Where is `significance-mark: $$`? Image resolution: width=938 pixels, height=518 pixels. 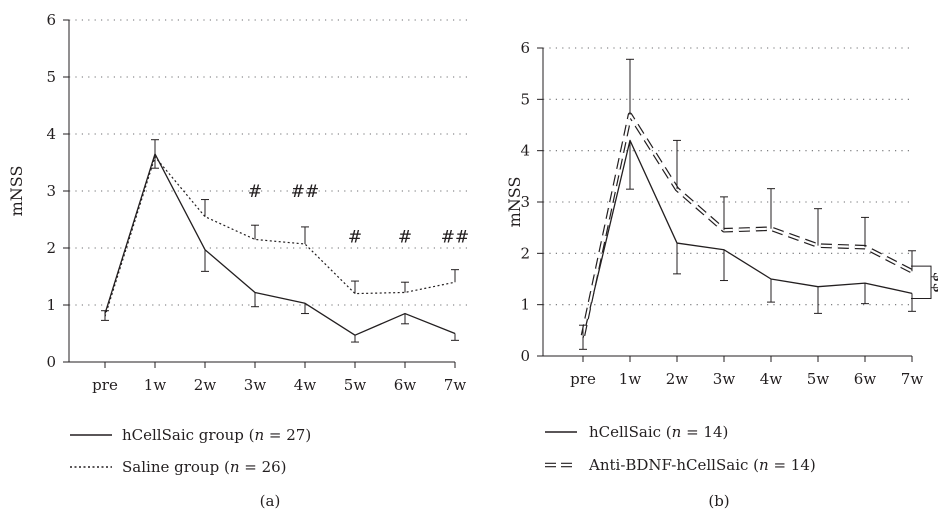 significance-mark: $$ is located at coordinates (933, 283).